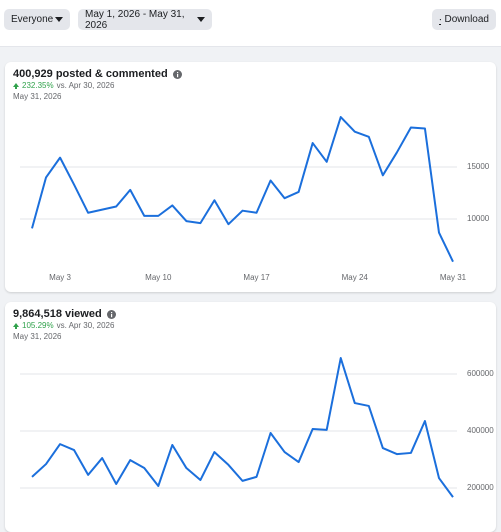  I want to click on card-title-row: 400,929 posted & commented, so click(97, 74).